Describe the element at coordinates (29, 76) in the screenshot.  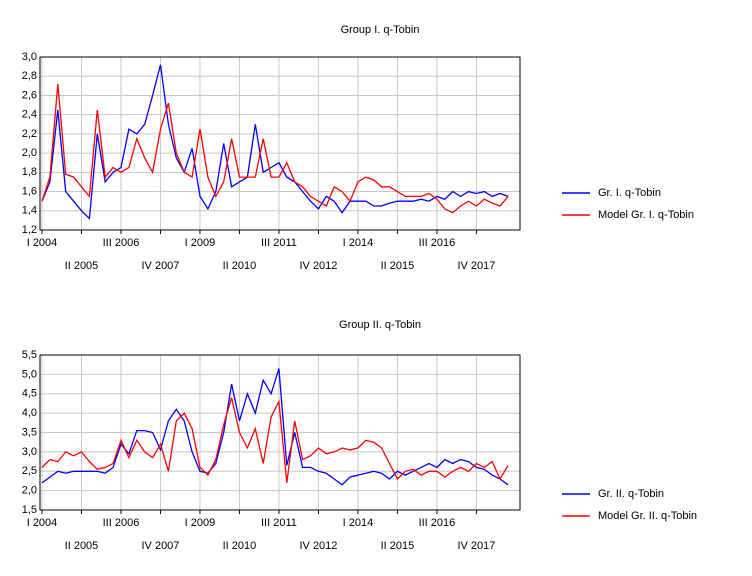
I see `y-tick-label: 2,8` at that location.